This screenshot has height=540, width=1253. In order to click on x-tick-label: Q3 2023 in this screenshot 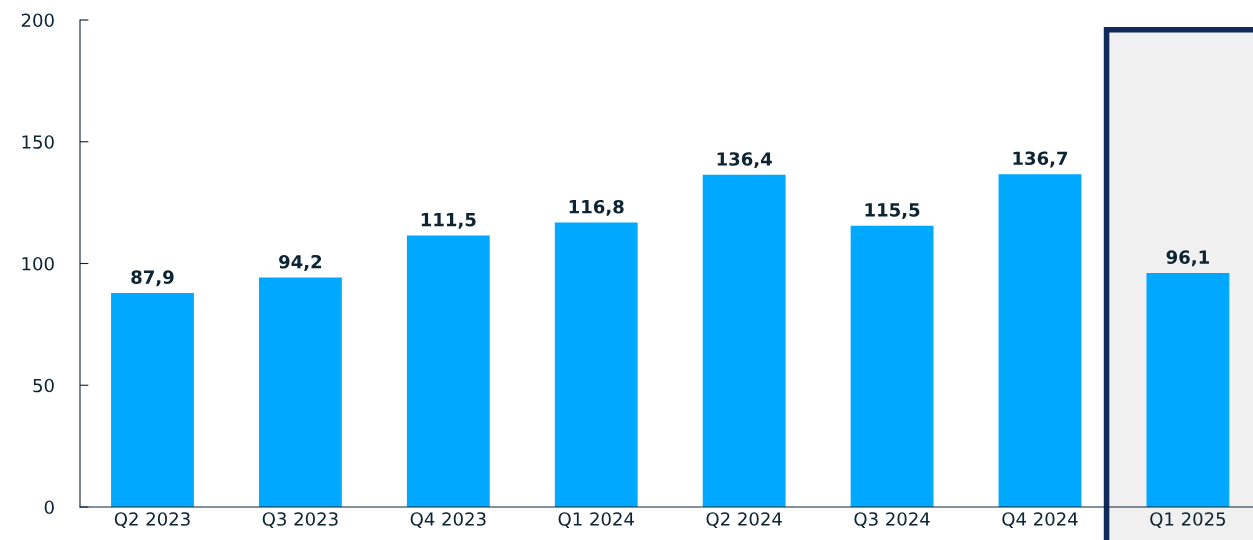, I will do `click(300, 520)`.